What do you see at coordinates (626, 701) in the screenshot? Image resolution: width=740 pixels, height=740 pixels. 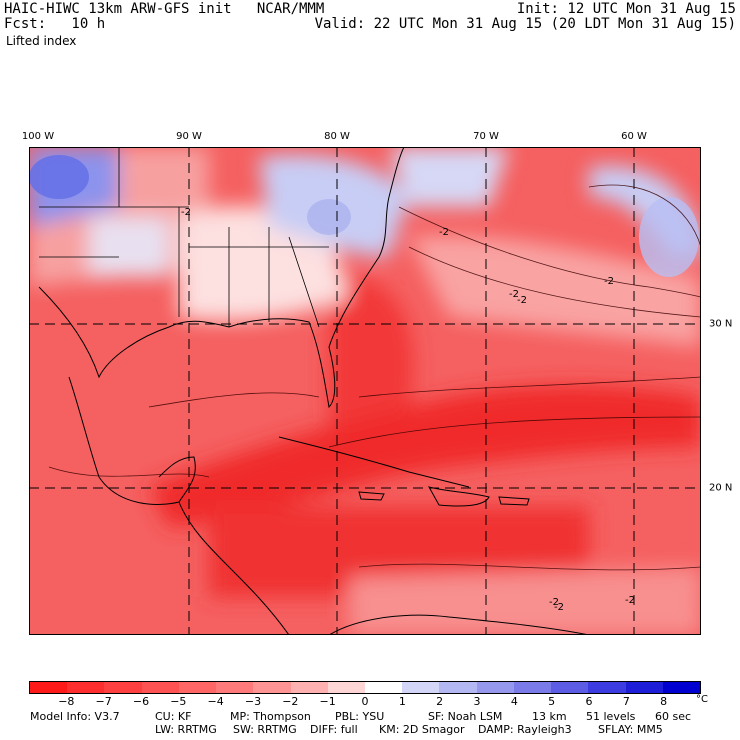 I see `colorbar-label: 7` at bounding box center [626, 701].